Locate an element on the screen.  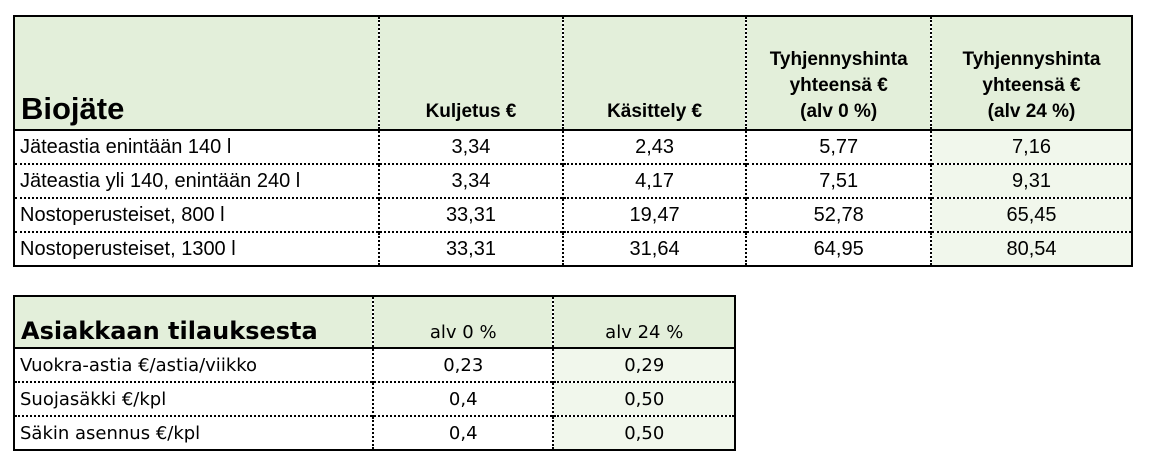
row-label: Nostoperusteiset, 1300 l is located at coordinates (197, 248).